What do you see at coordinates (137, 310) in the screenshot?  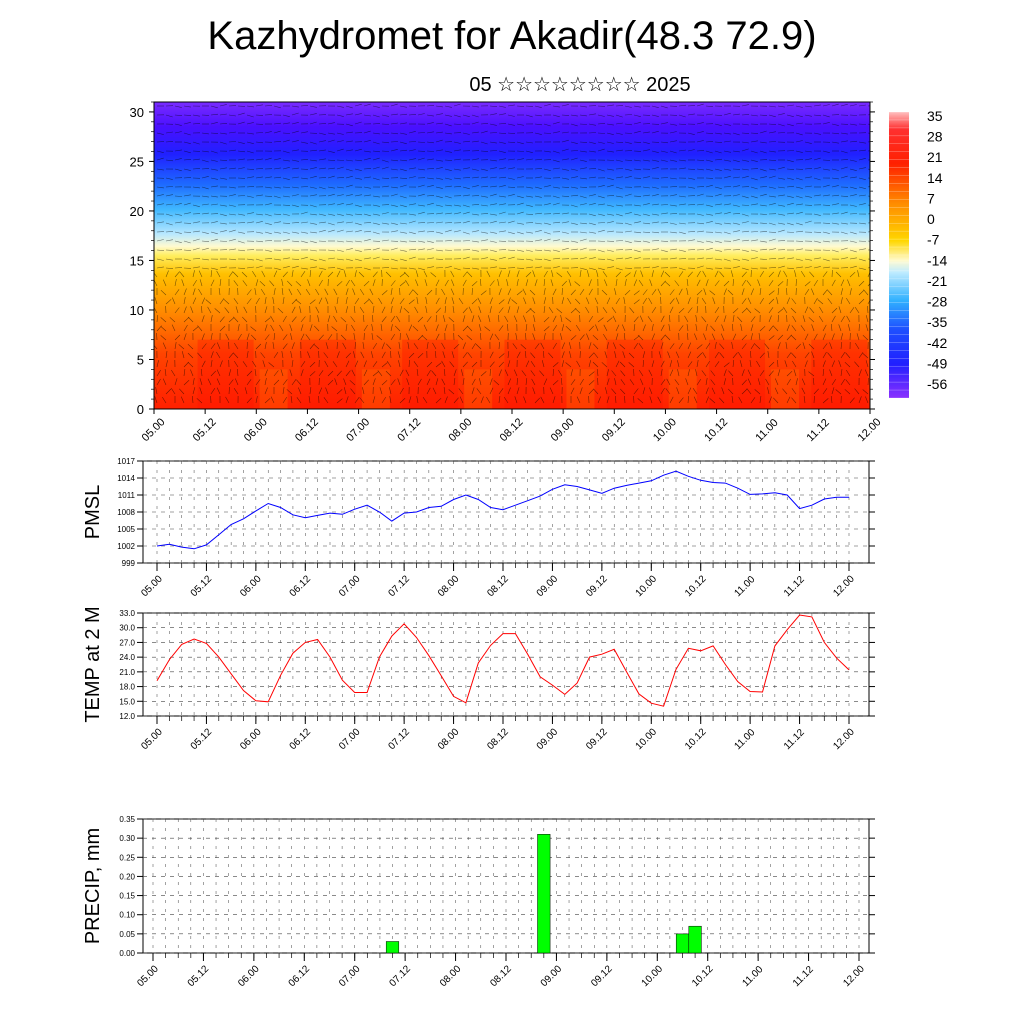 I see `y-tick-label: 10` at bounding box center [137, 310].